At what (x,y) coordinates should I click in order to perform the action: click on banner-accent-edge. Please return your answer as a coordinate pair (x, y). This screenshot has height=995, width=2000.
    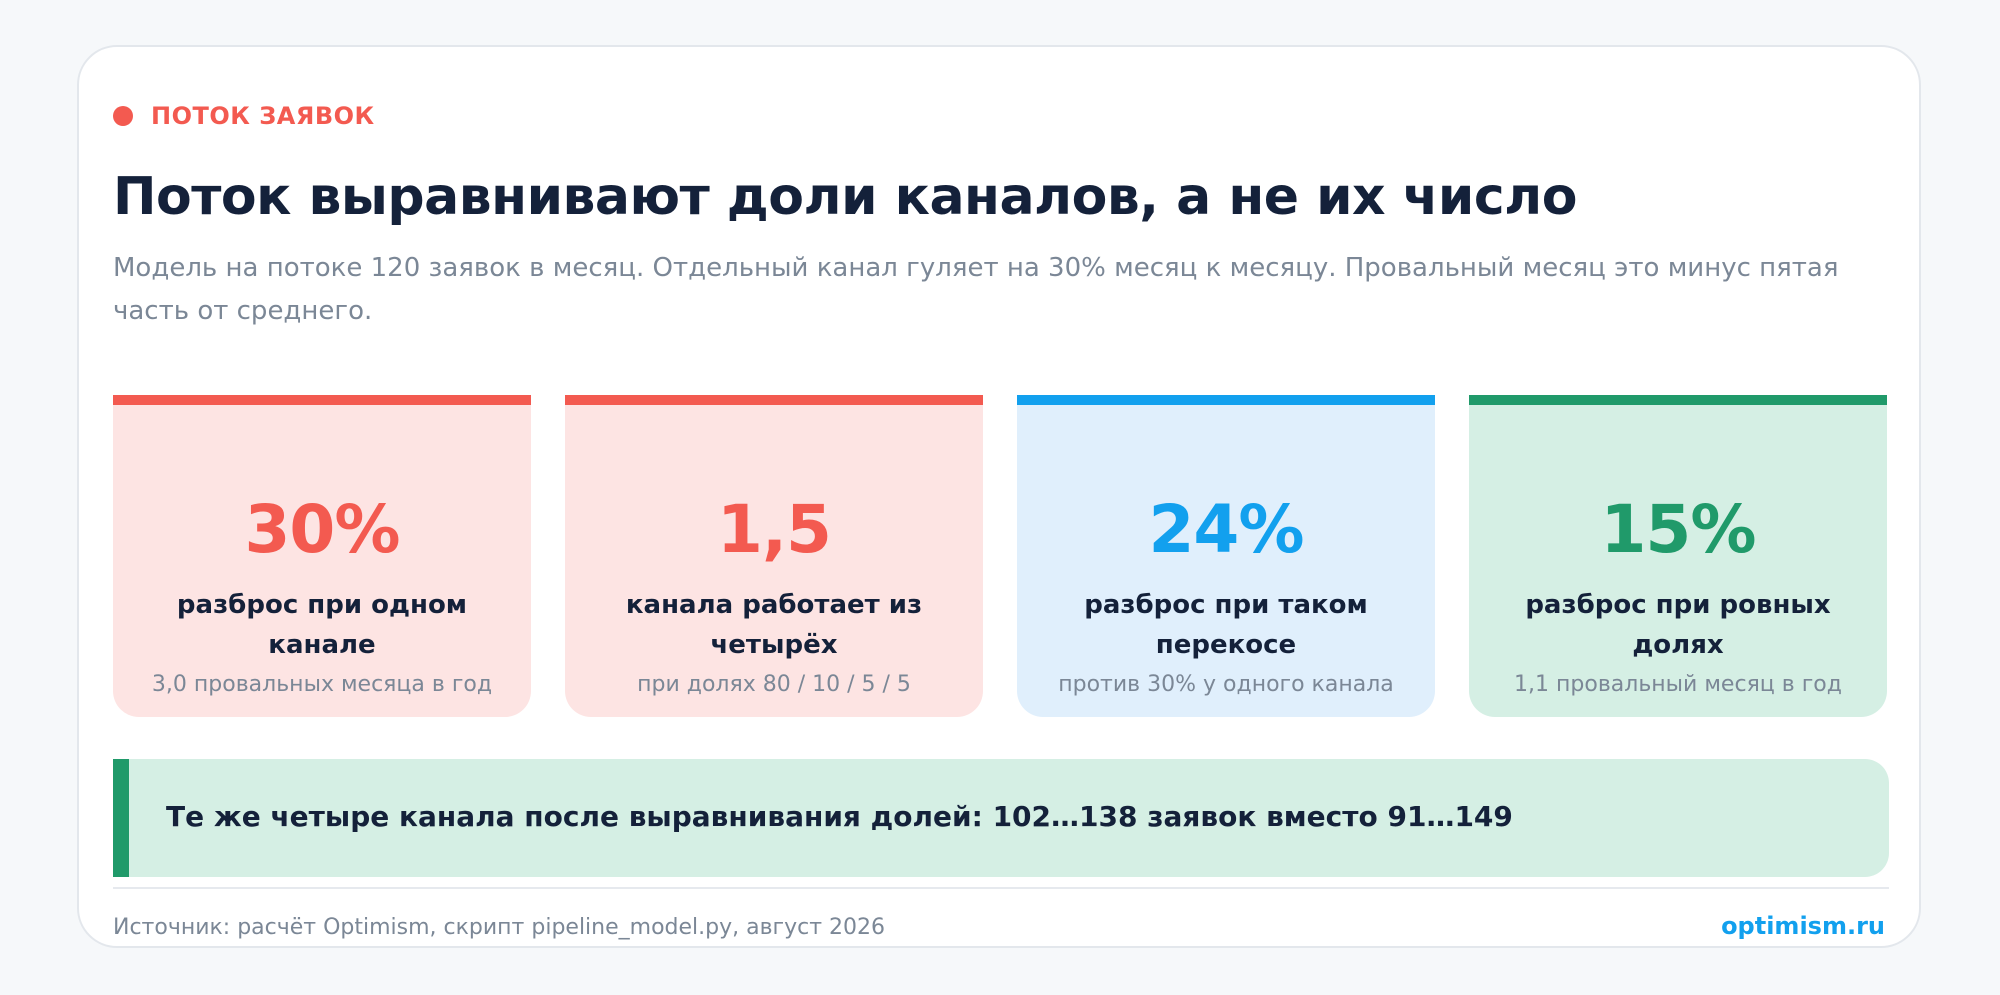
    Looking at the image, I should click on (121, 818).